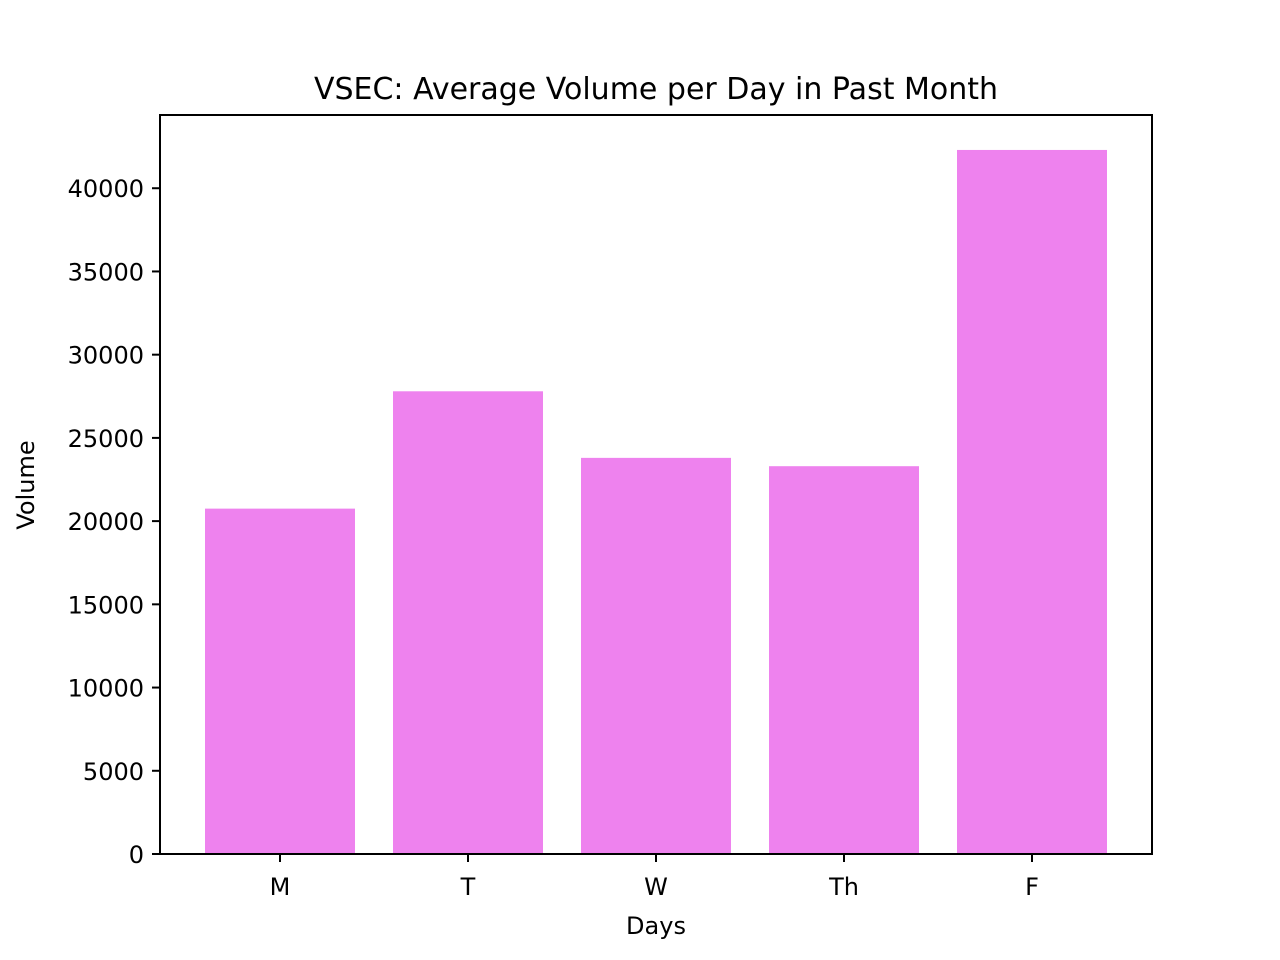 The height and width of the screenshot is (960, 1280). I want to click on y-tick-label: 5000, so click(113, 772).